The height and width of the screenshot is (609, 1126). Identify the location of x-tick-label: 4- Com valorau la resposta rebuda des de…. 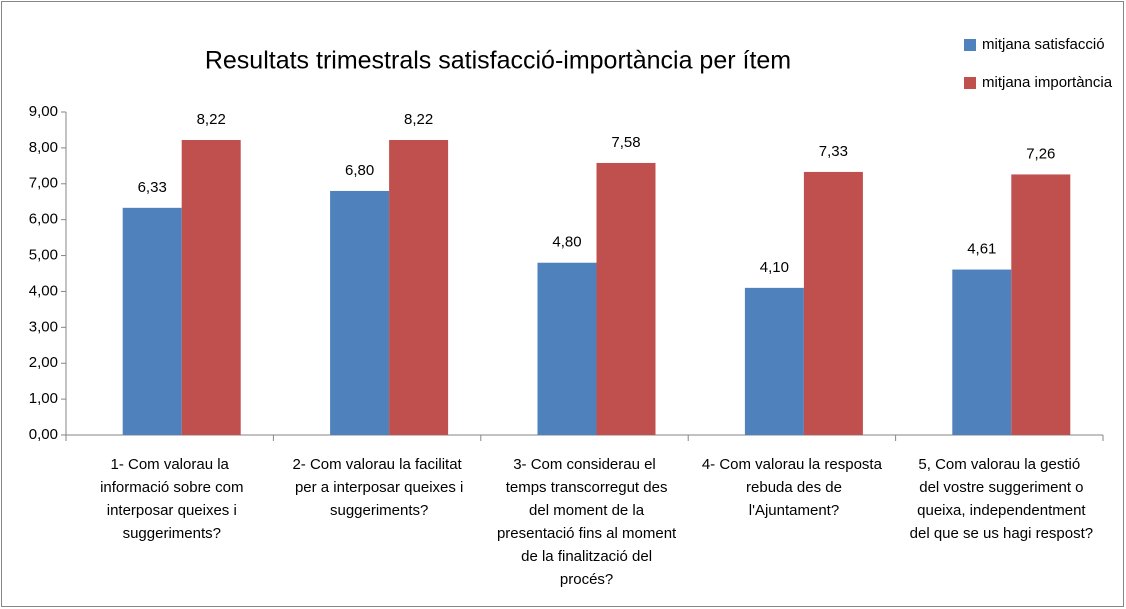
(792, 487).